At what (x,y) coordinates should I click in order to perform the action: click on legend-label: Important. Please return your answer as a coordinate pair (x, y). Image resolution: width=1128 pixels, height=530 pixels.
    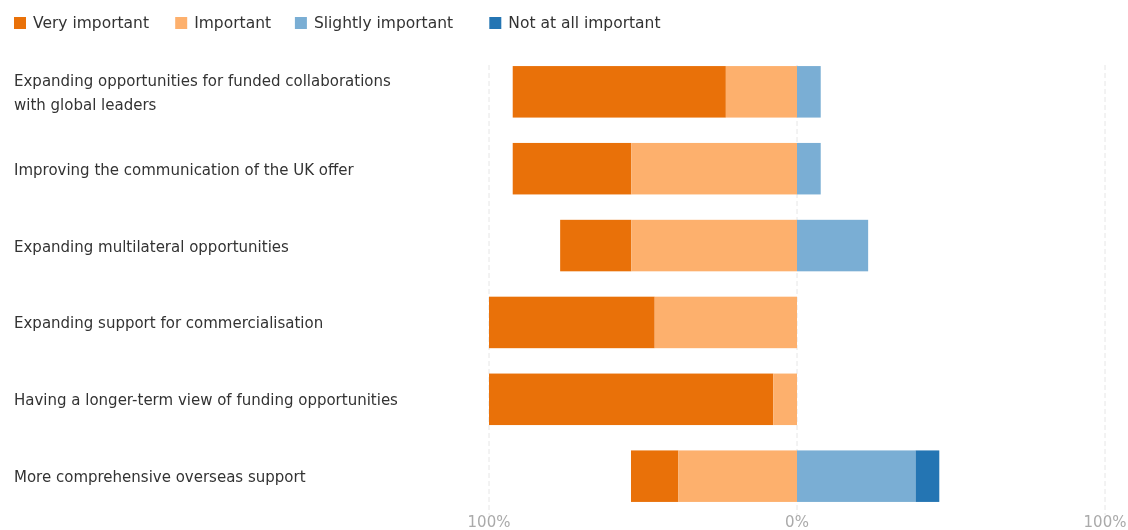
    Looking at the image, I should click on (233, 23).